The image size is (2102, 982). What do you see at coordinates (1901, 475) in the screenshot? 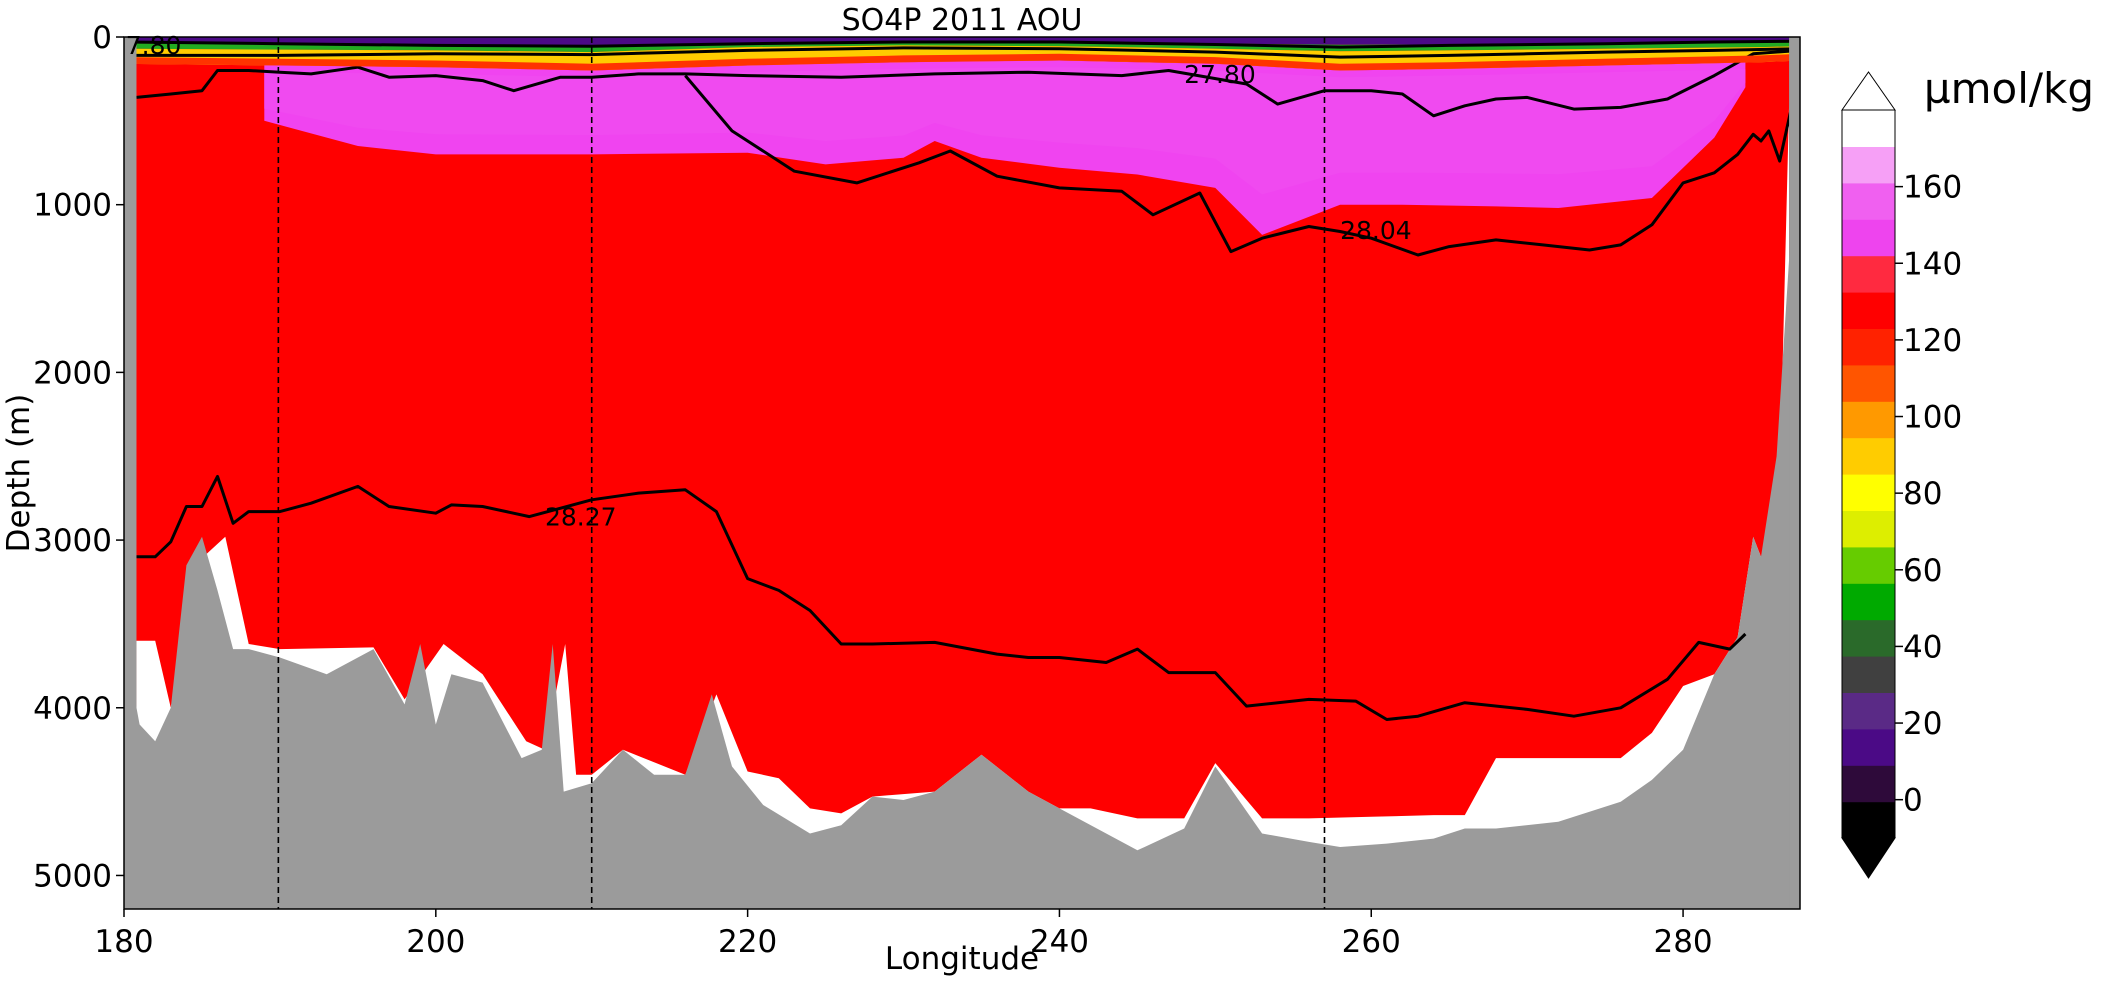
I see `colorbar: 0 20 40 60 80 100 120 140 160` at bounding box center [1901, 475].